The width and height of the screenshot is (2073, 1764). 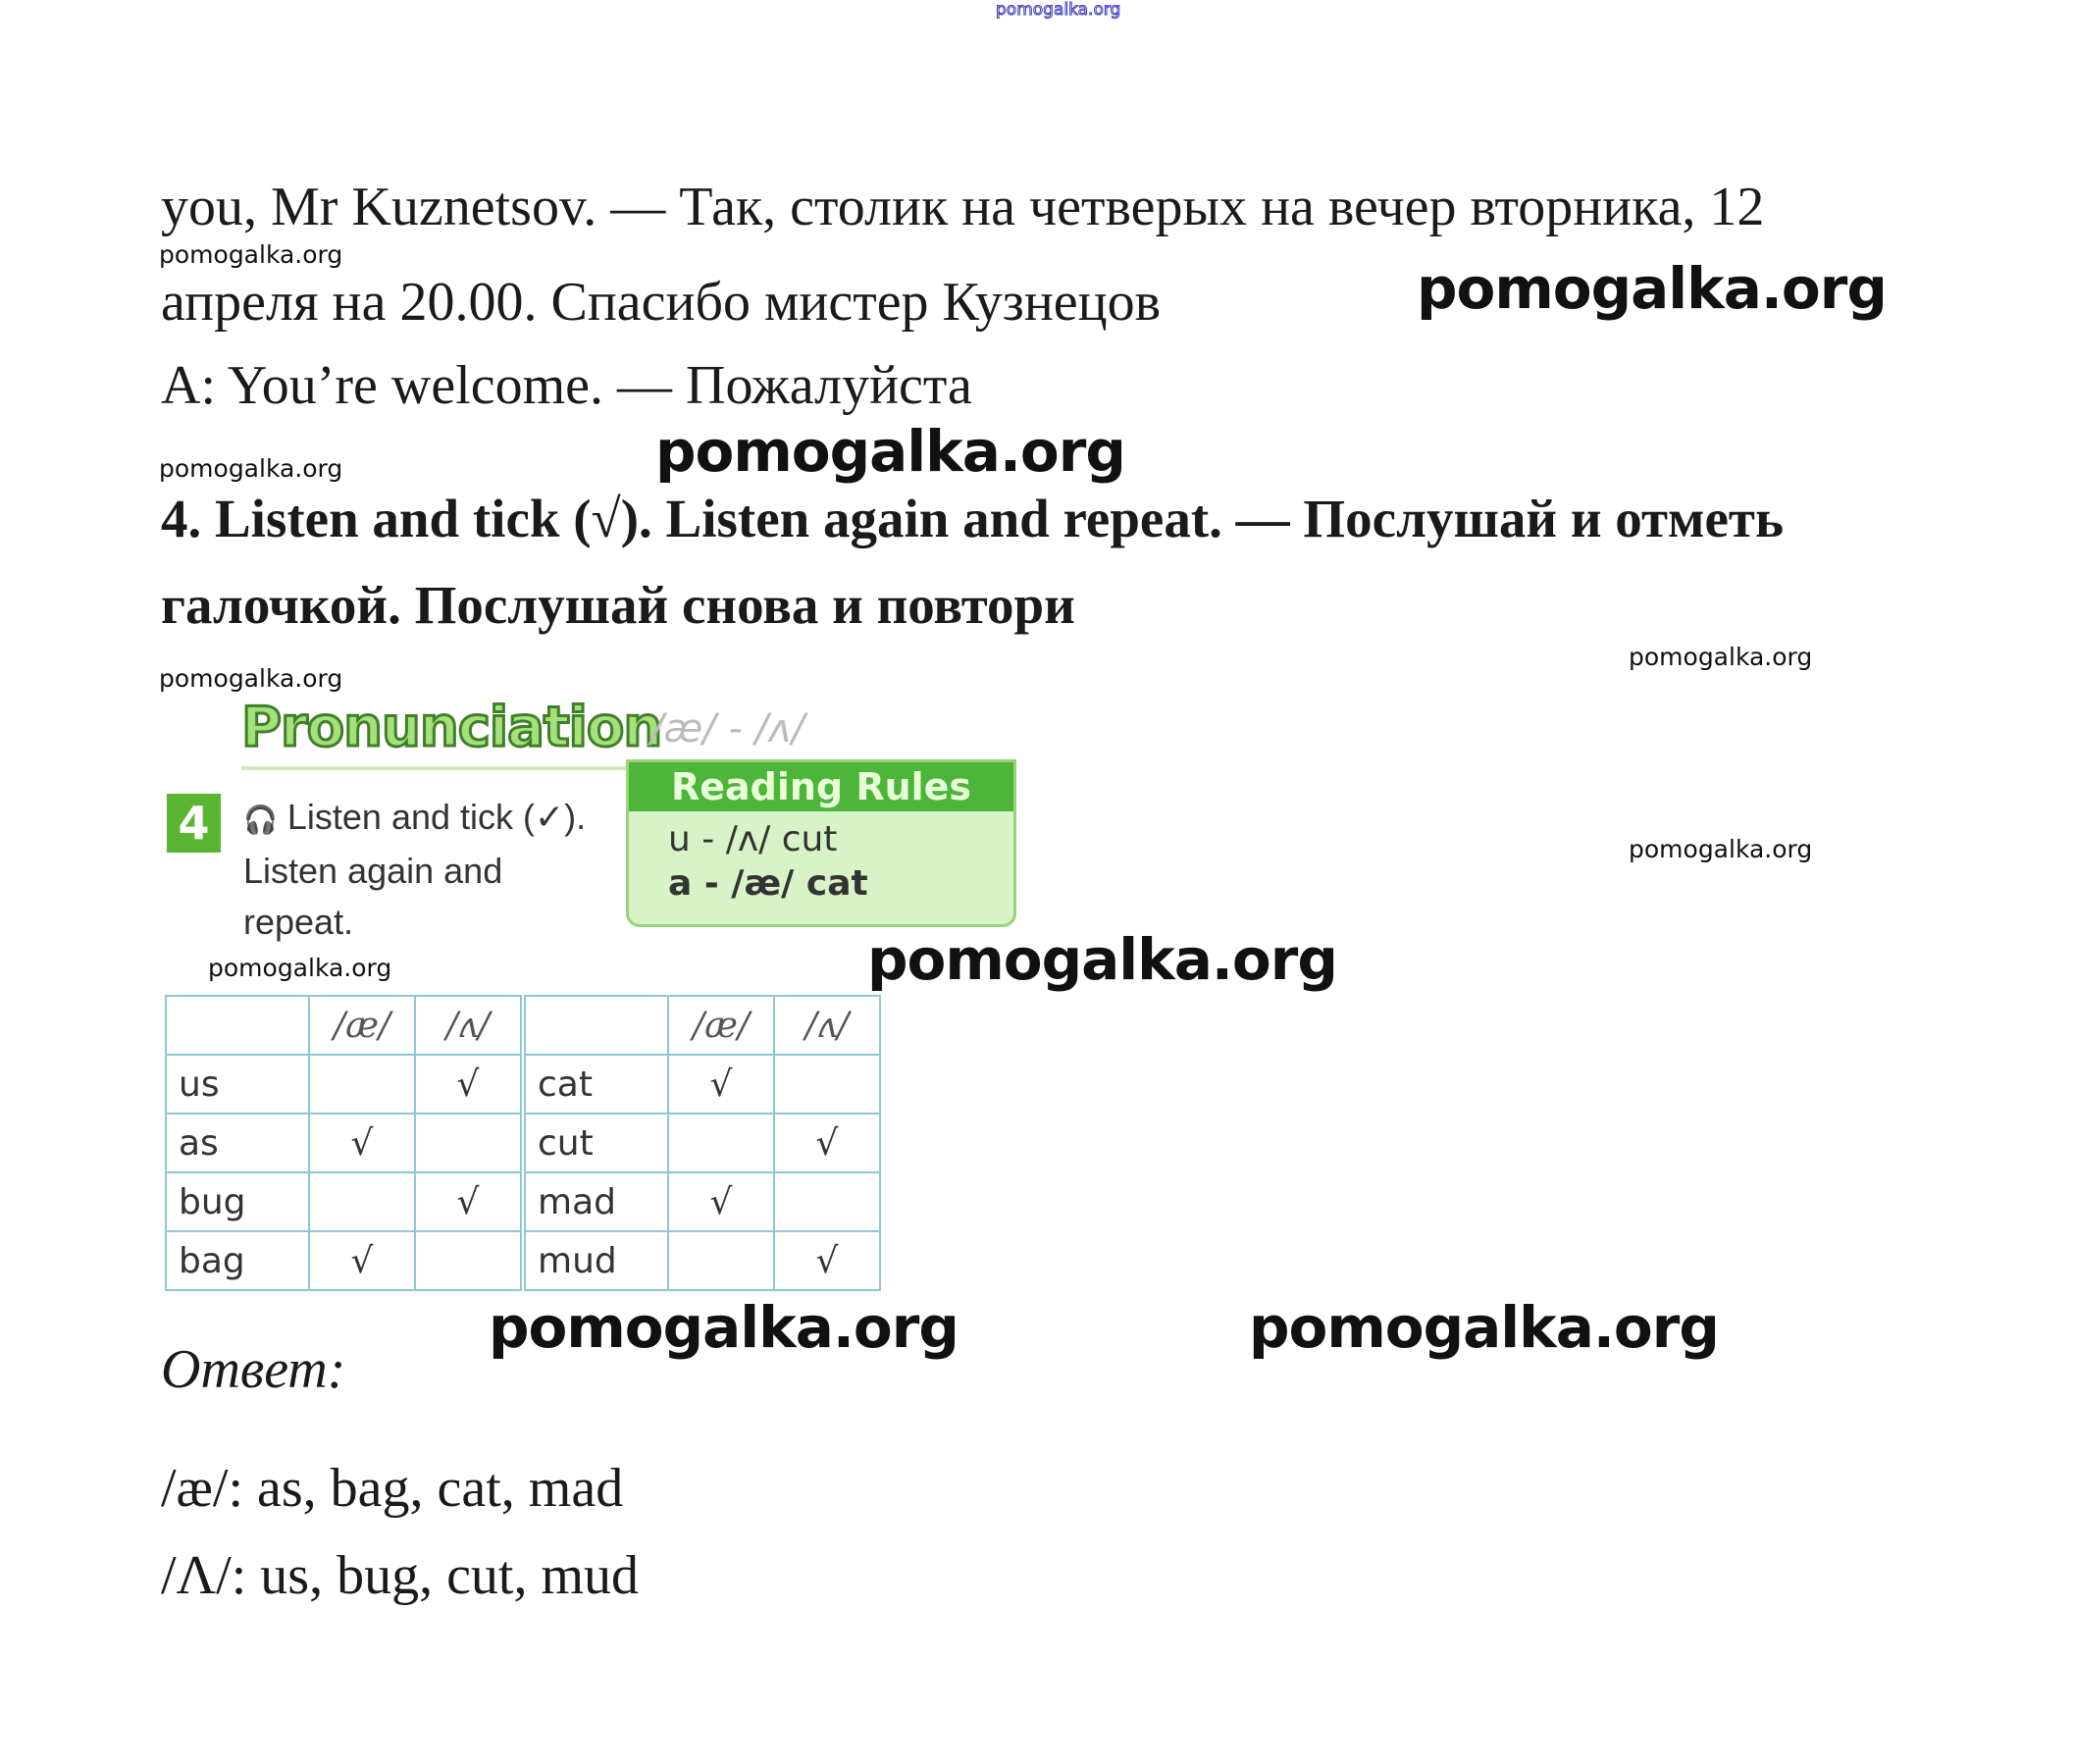 I want to click on word-cell: bug, so click(x=238, y=1201).